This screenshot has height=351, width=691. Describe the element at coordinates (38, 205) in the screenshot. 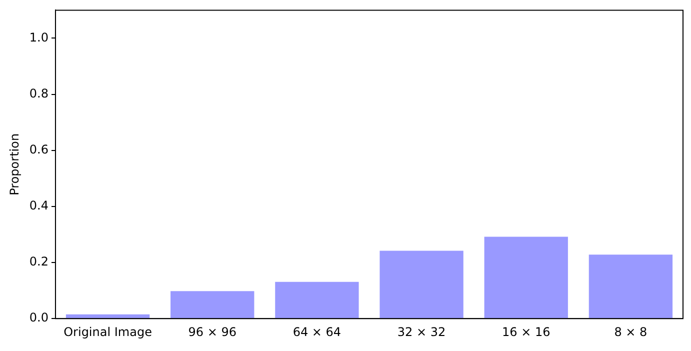

I see `y-tick-label: 0.4` at that location.